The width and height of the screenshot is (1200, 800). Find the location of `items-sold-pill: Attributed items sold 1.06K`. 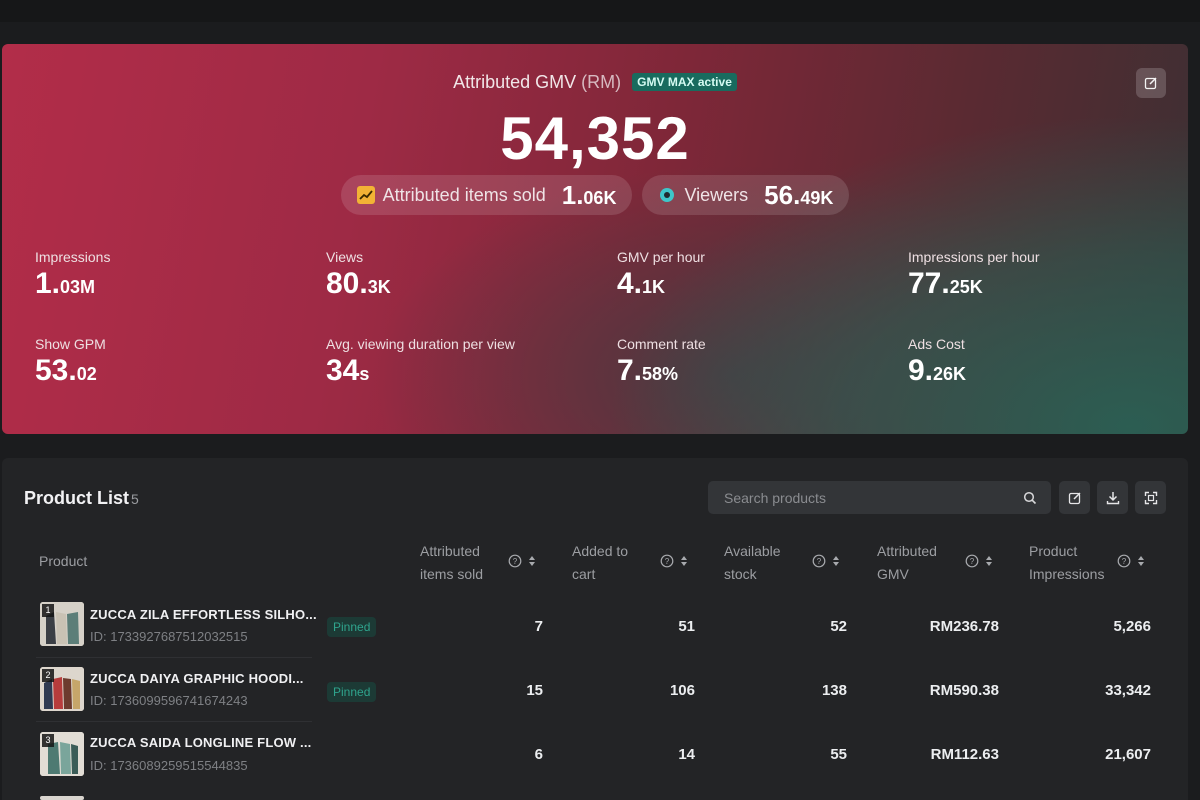

items-sold-pill: Attributed items sold 1.06K is located at coordinates (486, 195).